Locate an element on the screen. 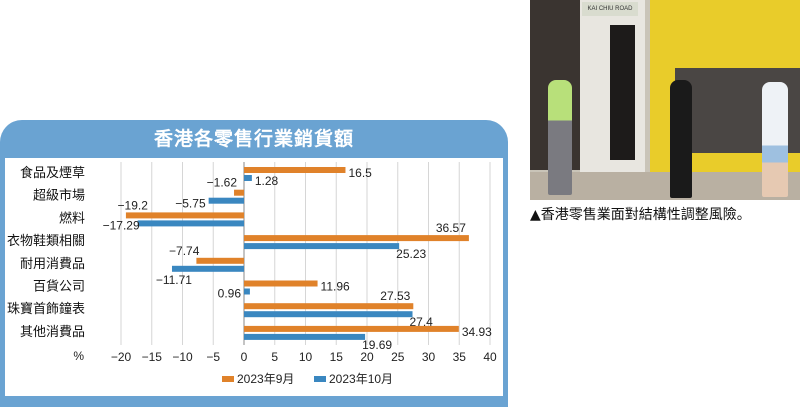 Image resolution: width=800 pixels, height=407 pixels. value-label: −19.2 is located at coordinates (133, 205).